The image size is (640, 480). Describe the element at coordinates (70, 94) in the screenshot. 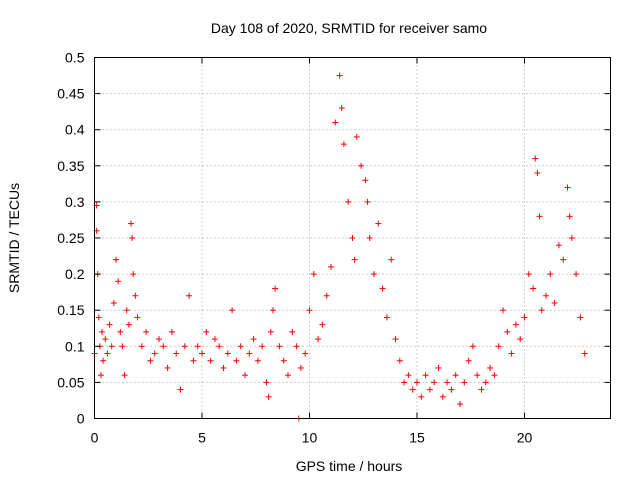

I see `y-tick-label: 0.45` at that location.